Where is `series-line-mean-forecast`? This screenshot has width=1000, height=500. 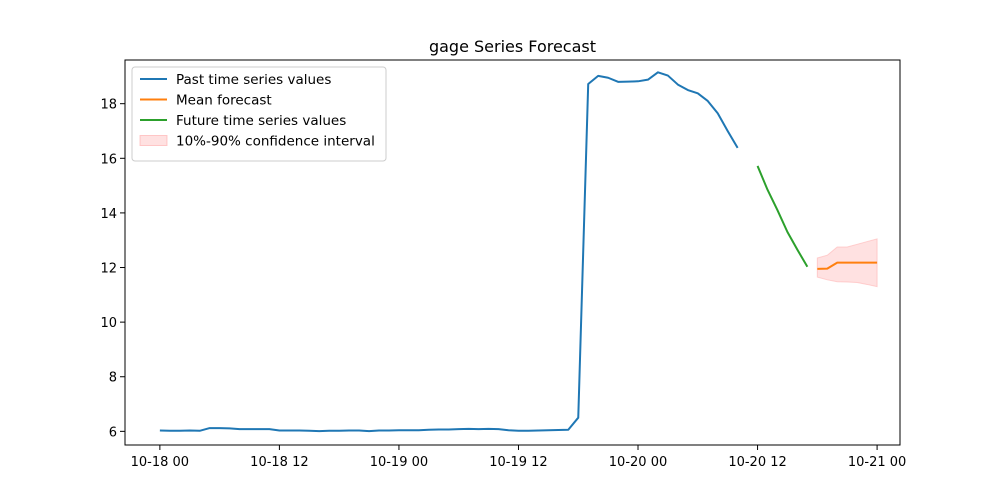
series-line-mean-forecast is located at coordinates (847, 265).